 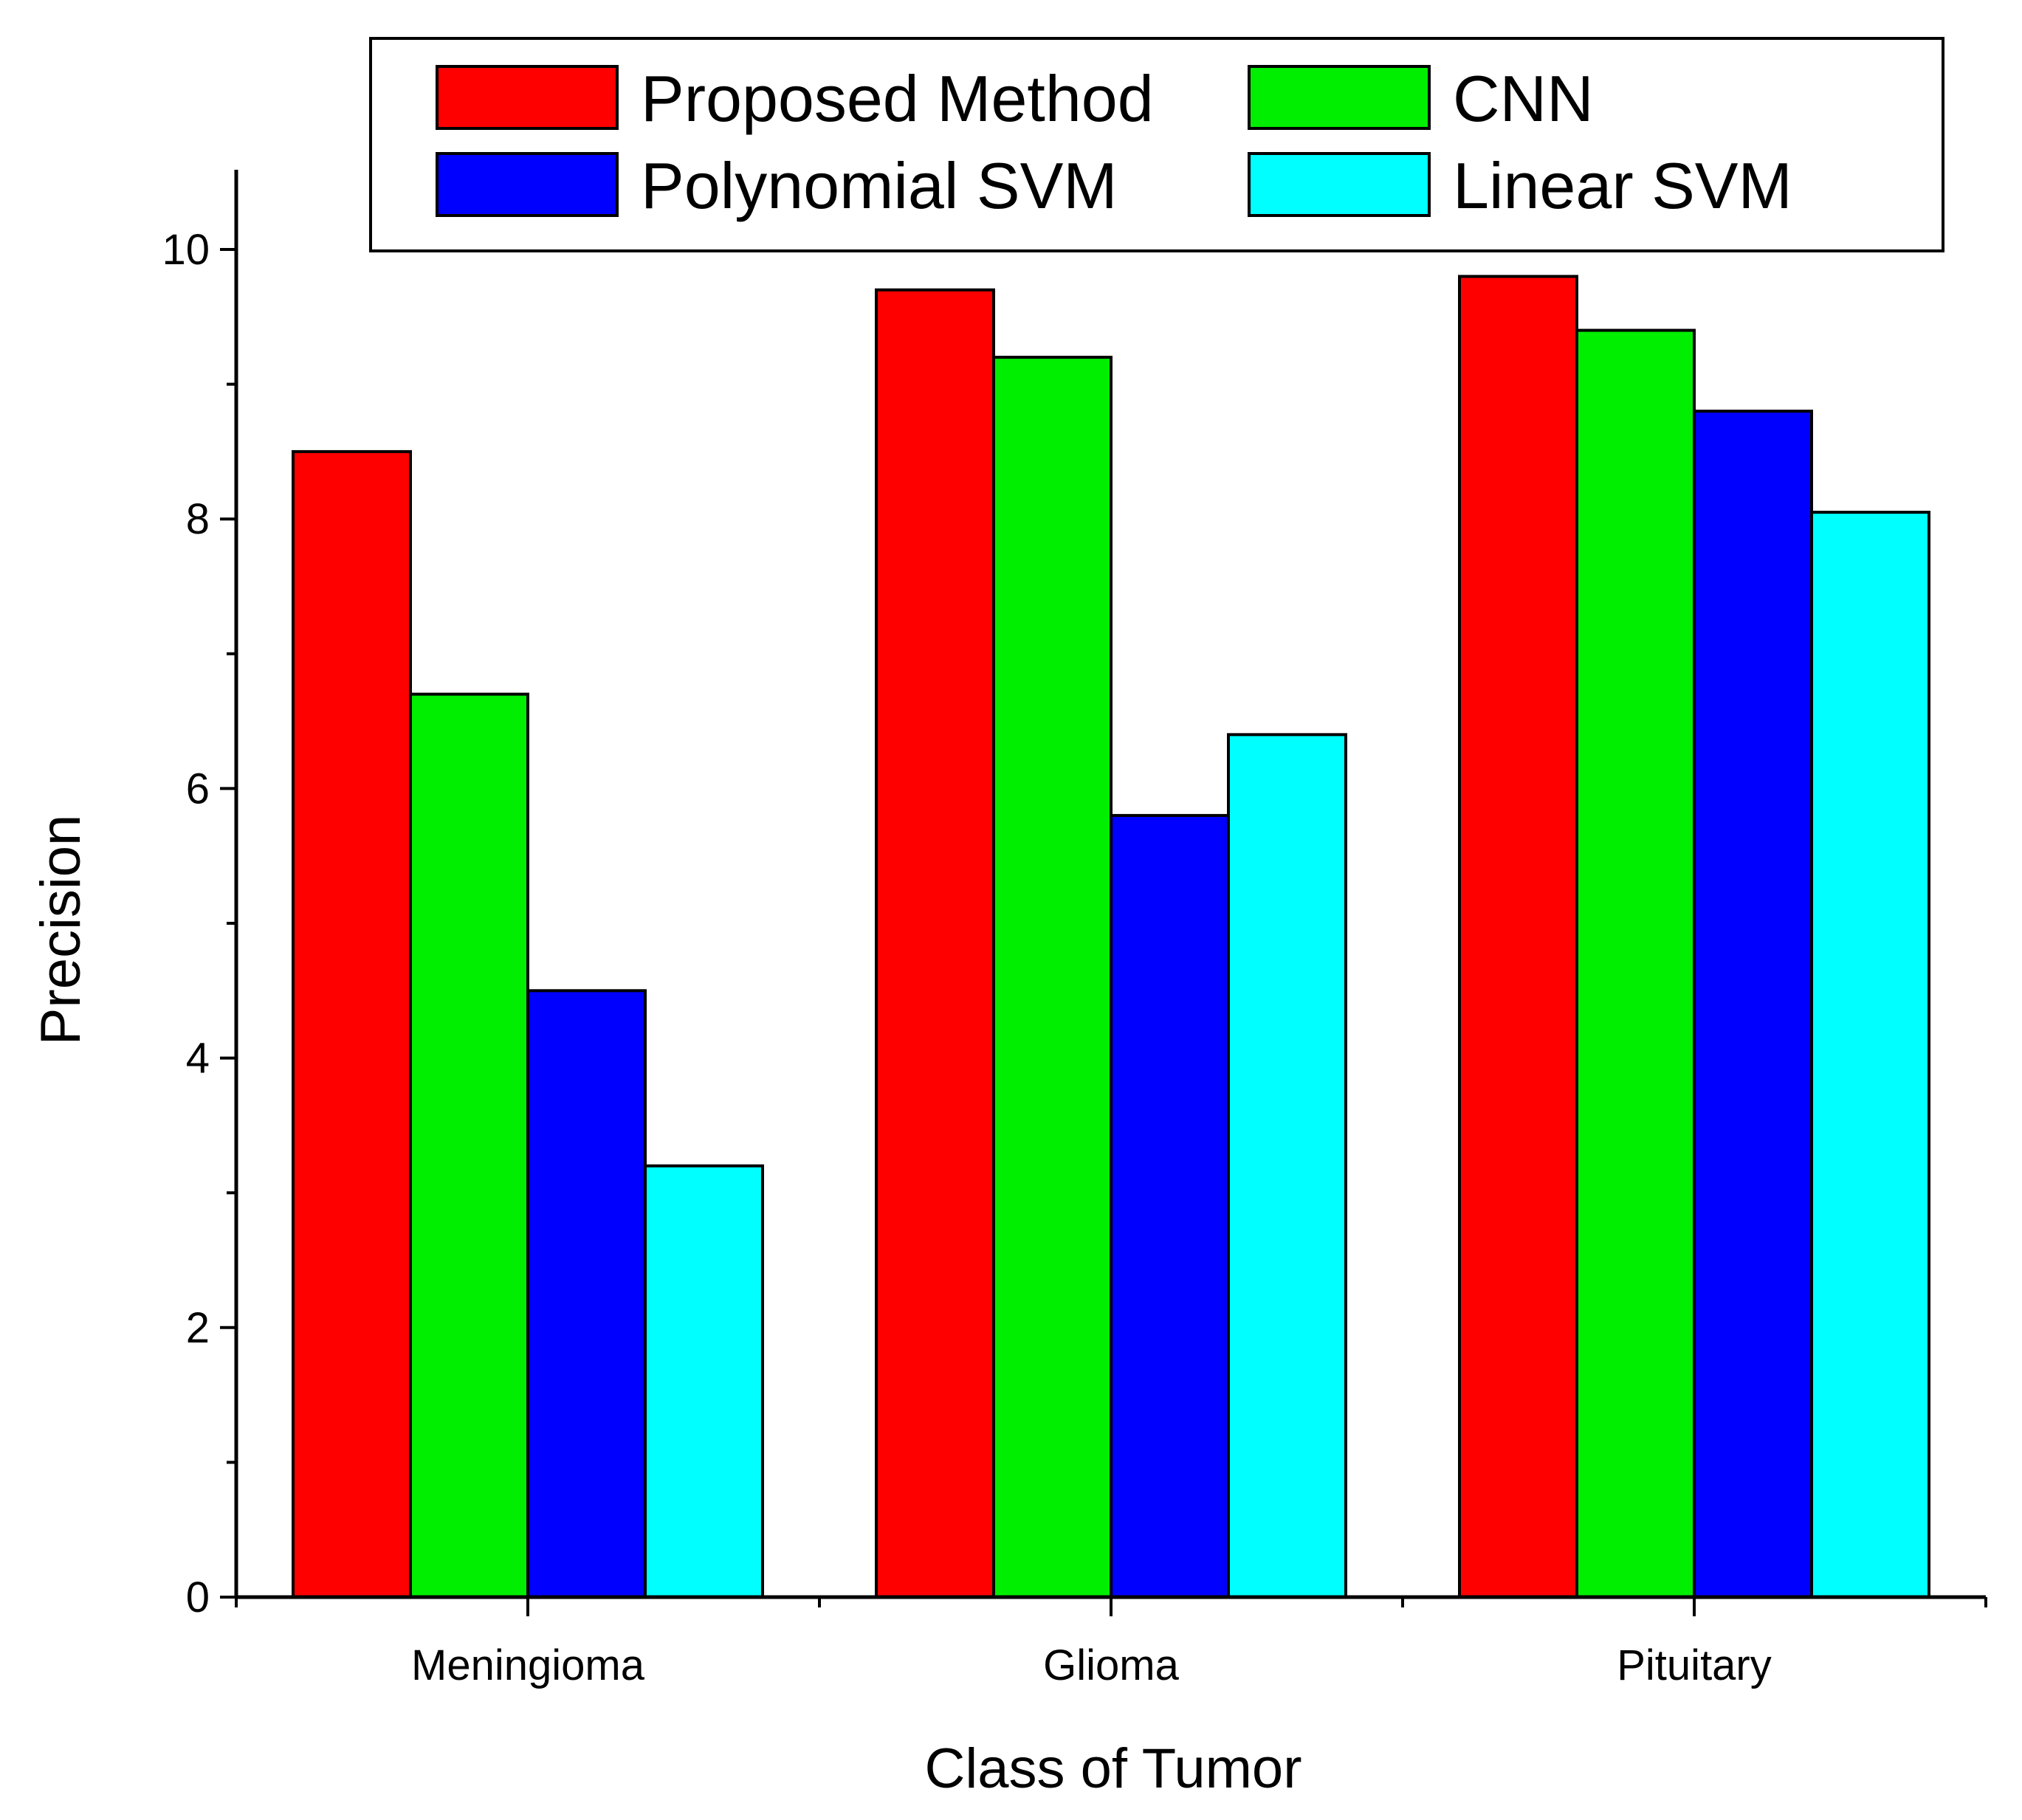 What do you see at coordinates (527, 185) in the screenshot?
I see `legend-swatch-polynomial-svm` at bounding box center [527, 185].